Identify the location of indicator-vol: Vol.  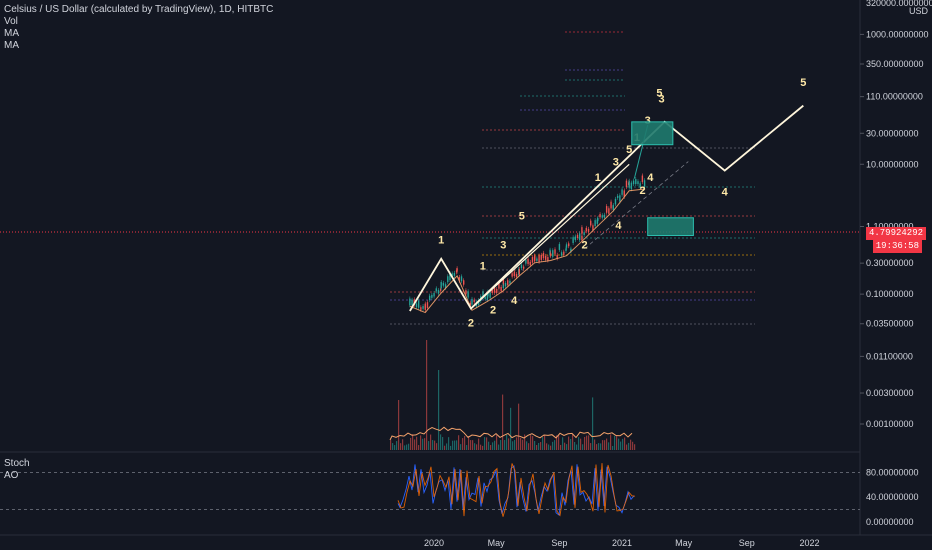
(11, 21).